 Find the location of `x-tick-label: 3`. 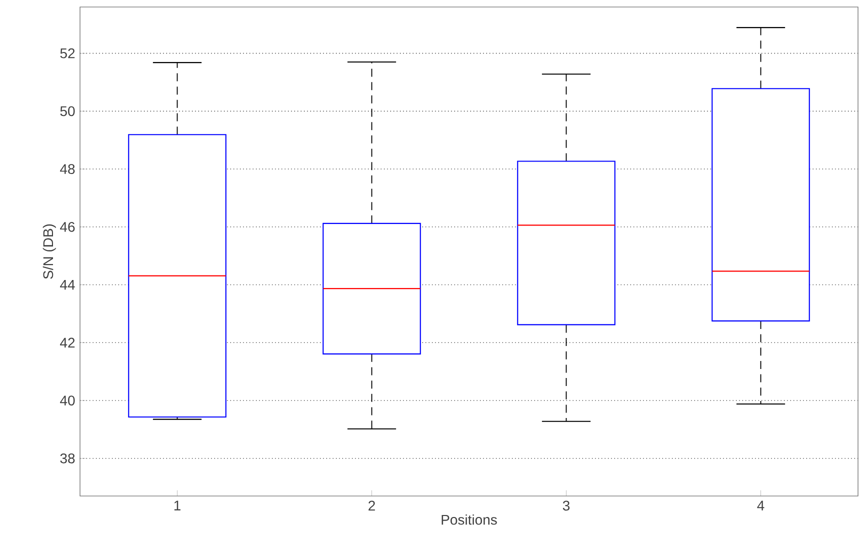

x-tick-label: 3 is located at coordinates (566, 505).